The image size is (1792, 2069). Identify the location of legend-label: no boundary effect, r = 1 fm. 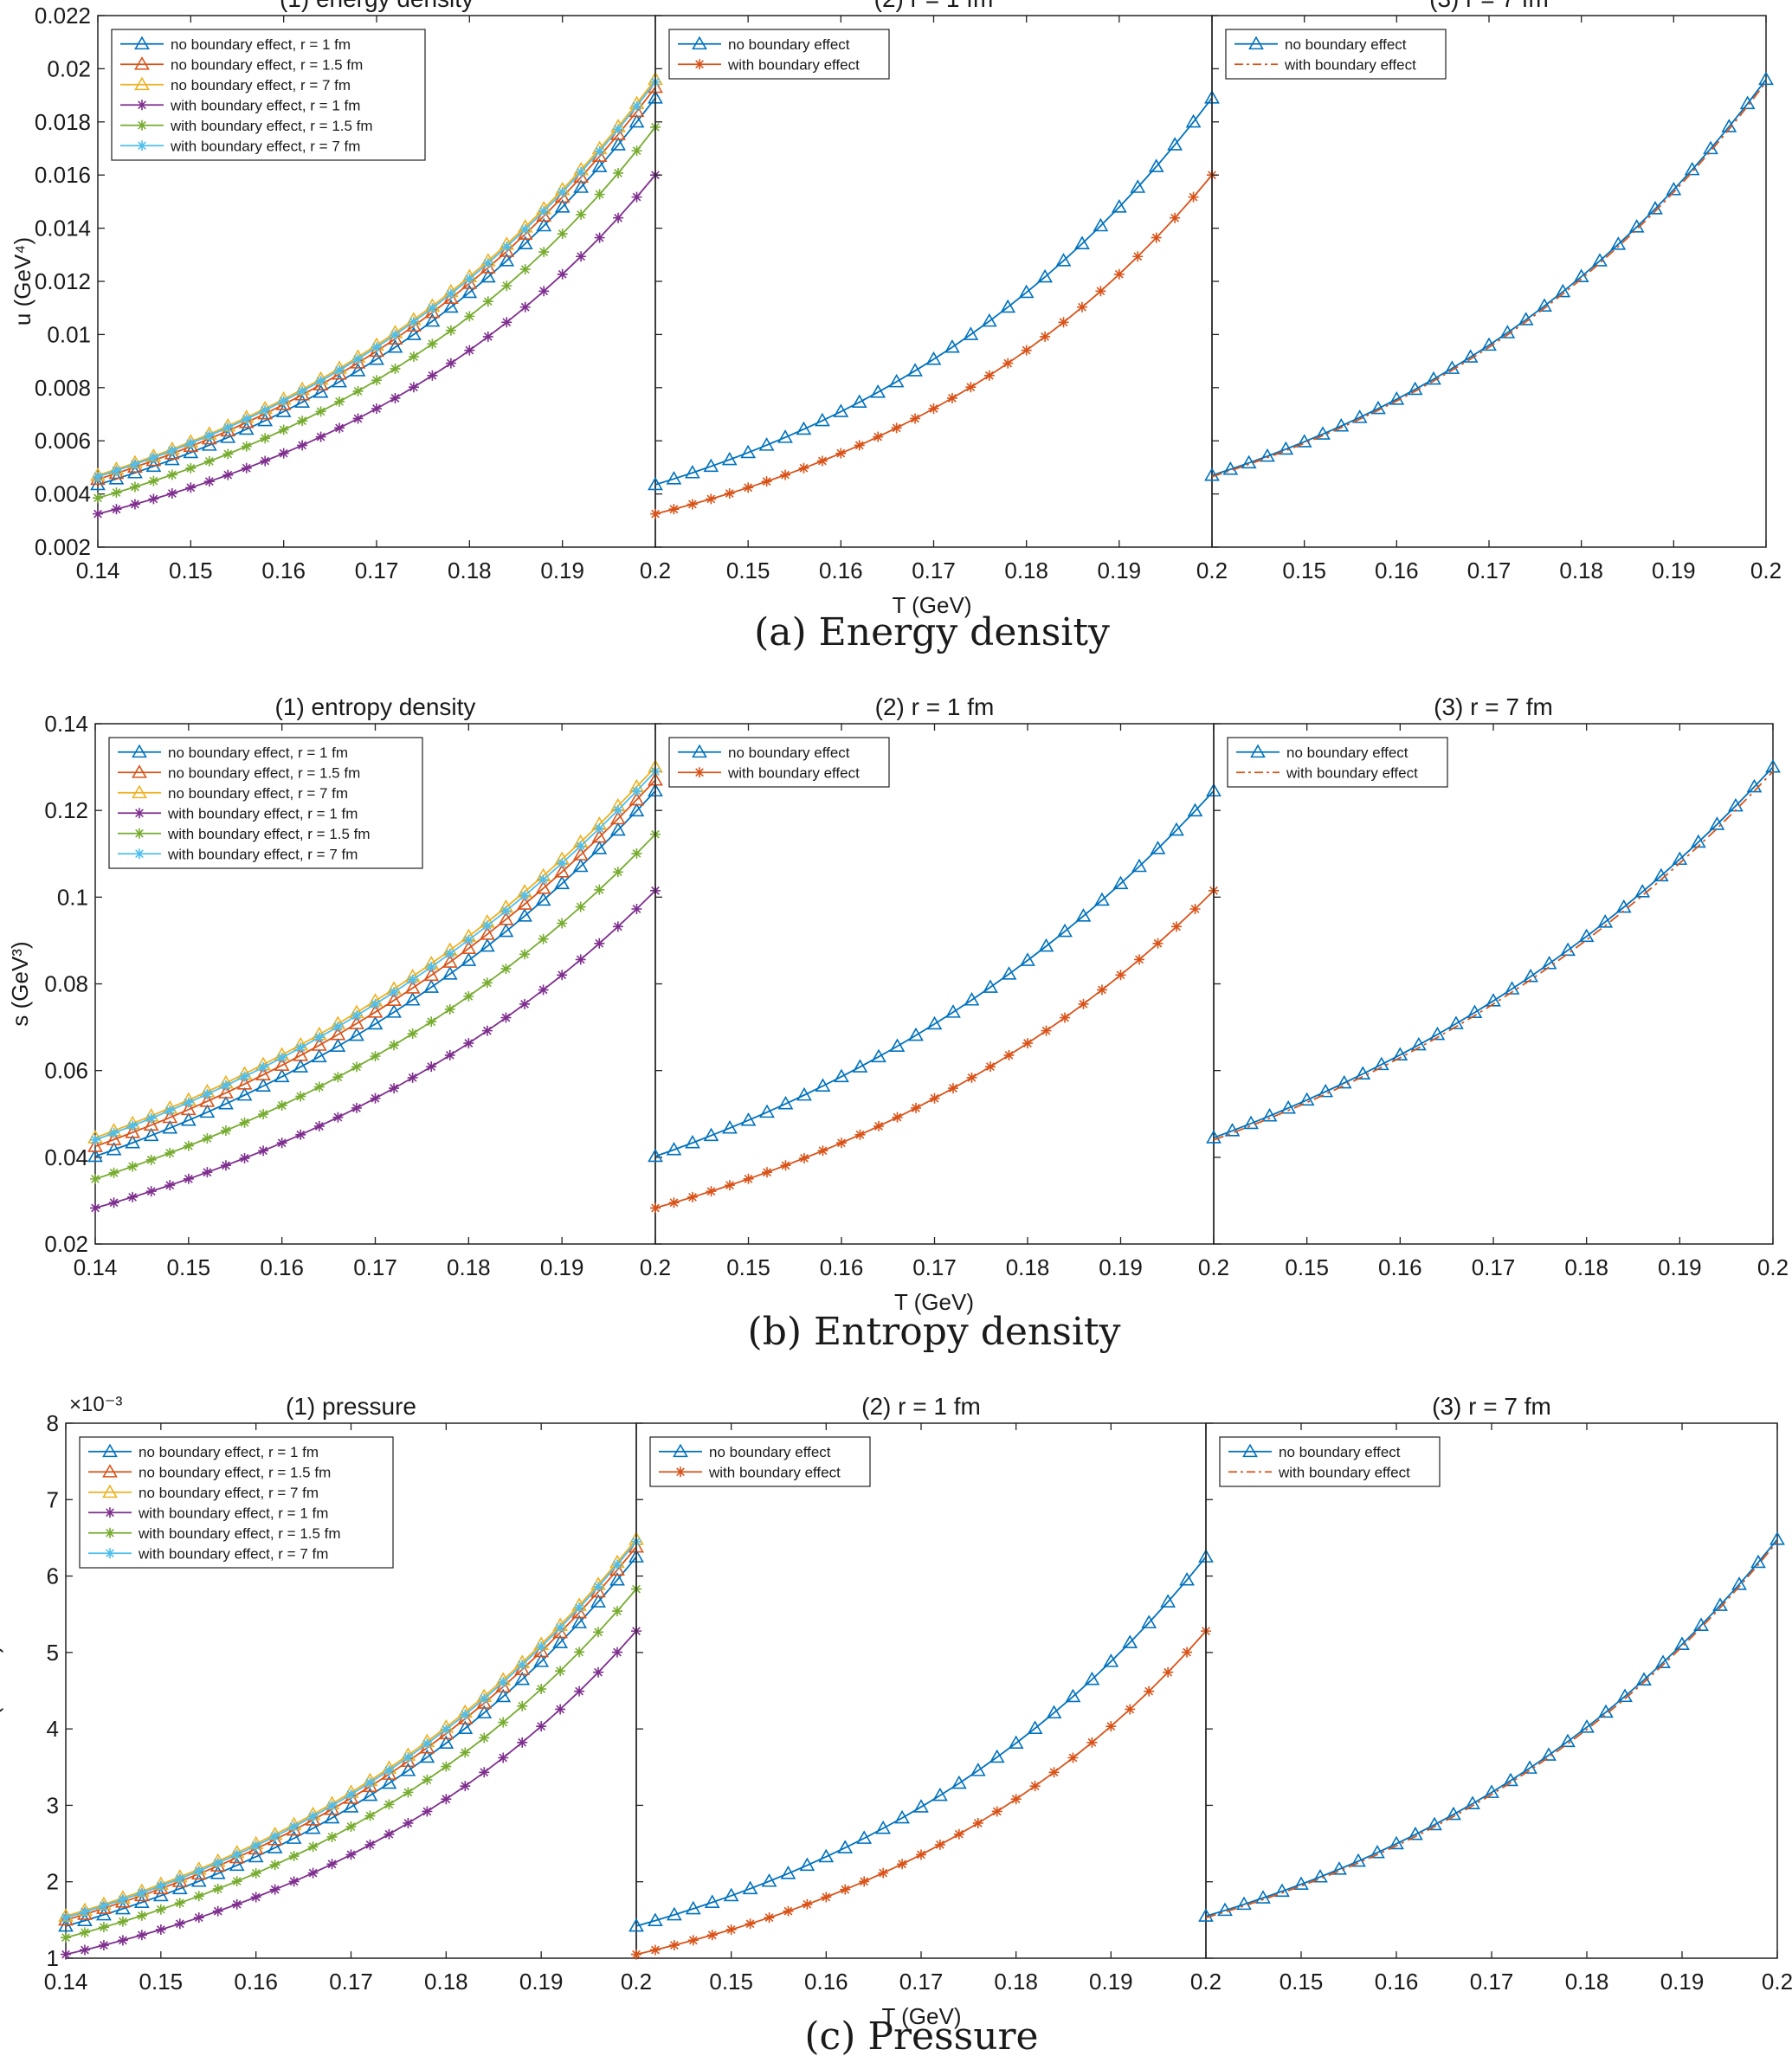
(258, 752).